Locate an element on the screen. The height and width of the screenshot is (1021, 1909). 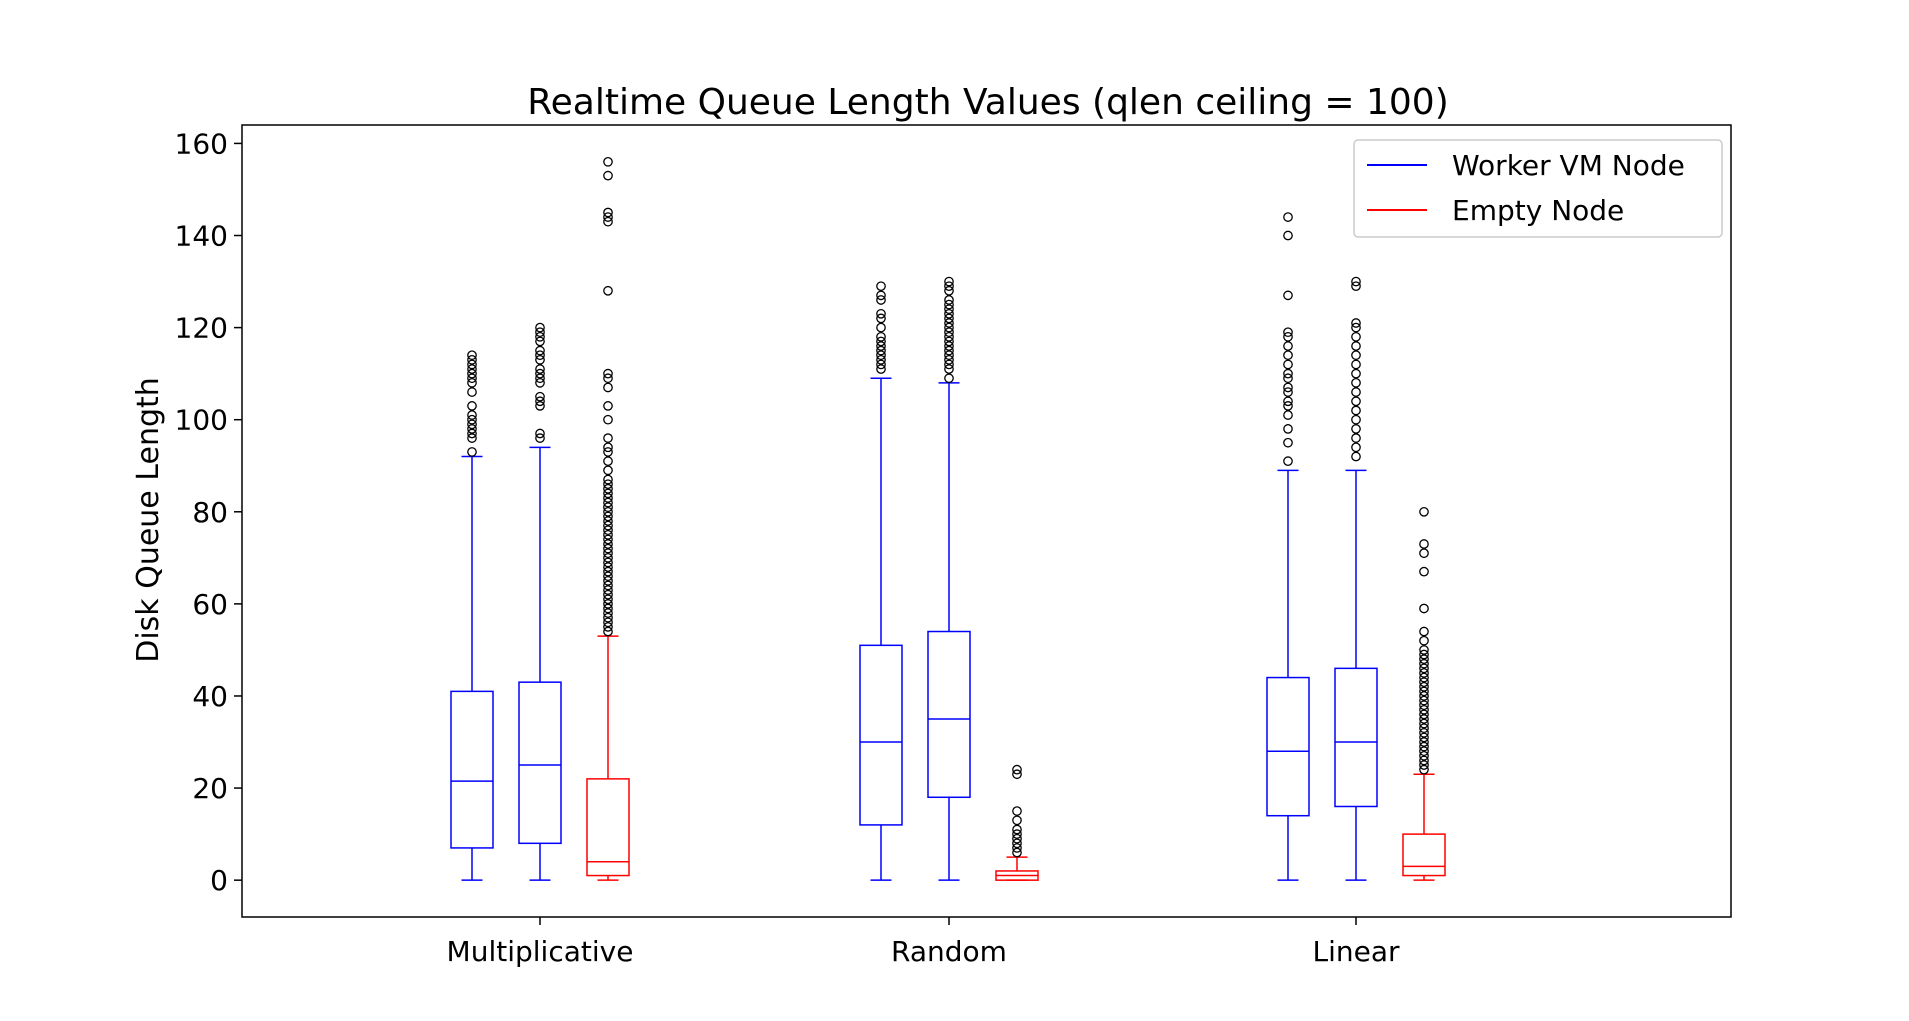
y-axis-title: Disk Queue Length is located at coordinates (148, 520).